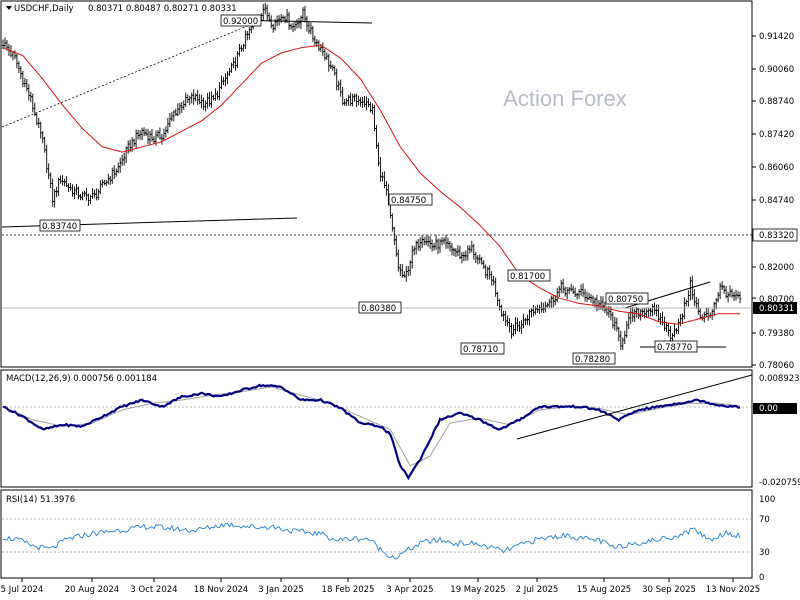  I want to click on price-tick-label: 0.78060, so click(776, 366).